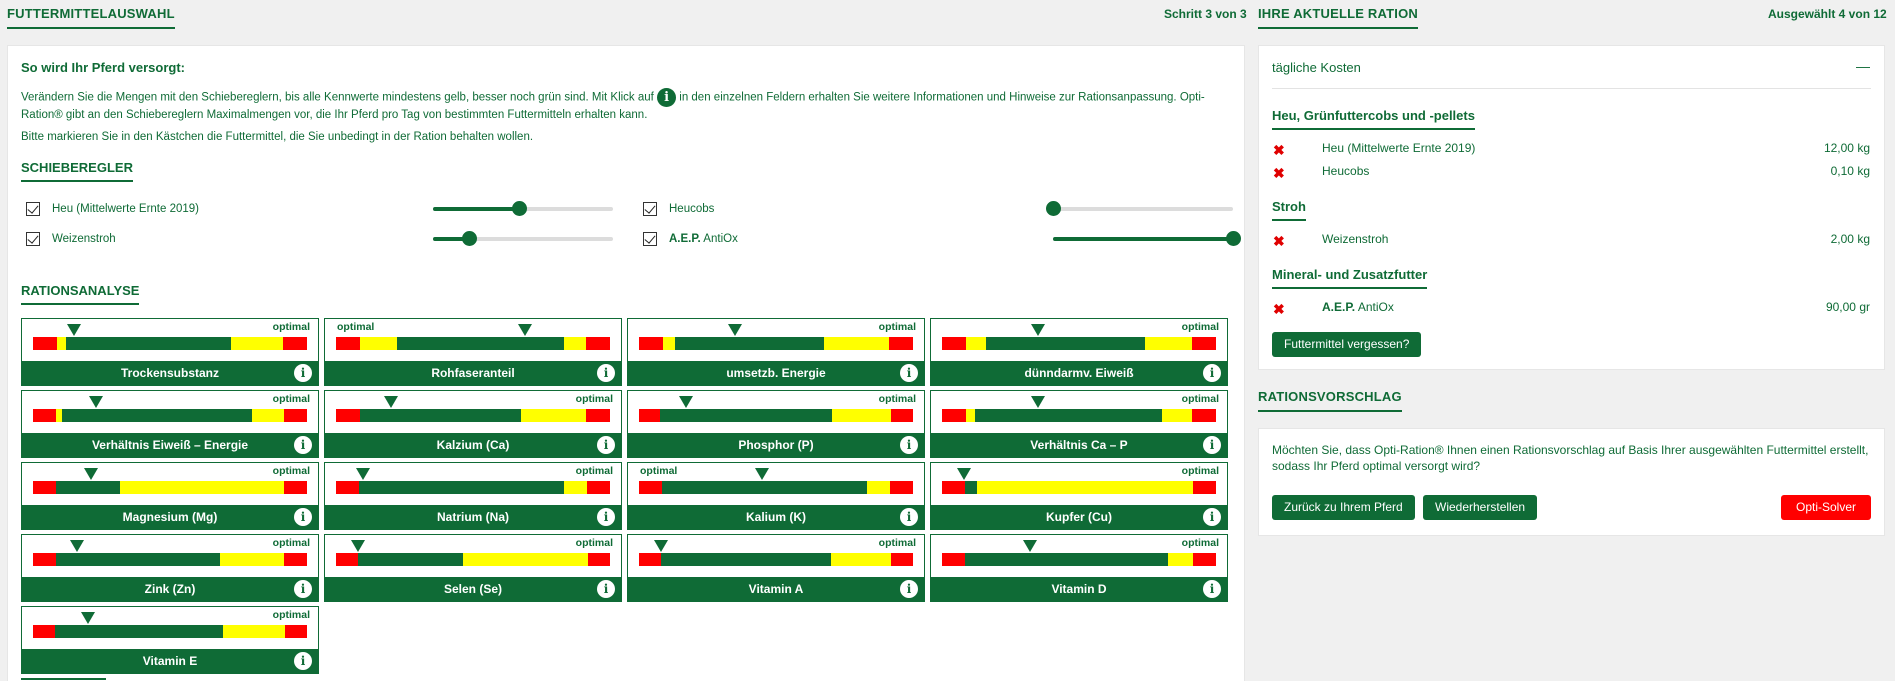  I want to click on slider-weizenstroh, so click(523, 238).